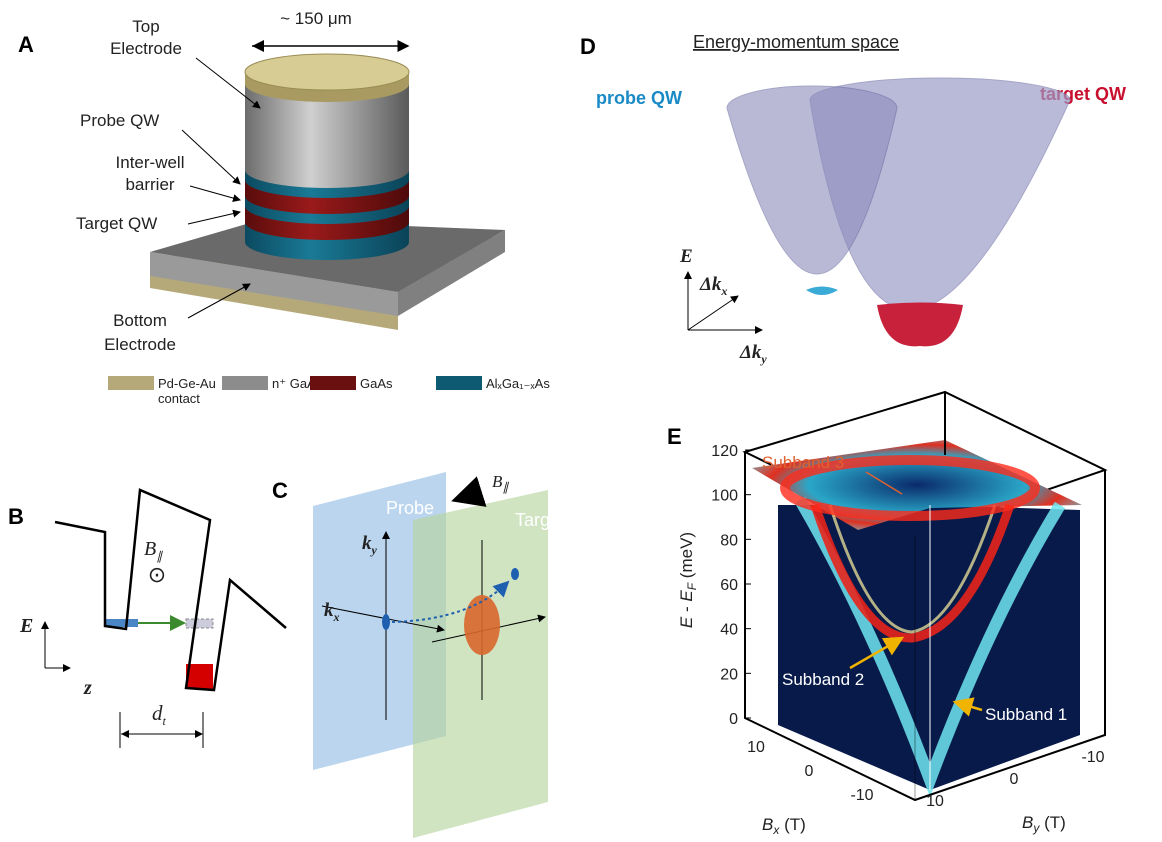  Describe the element at coordinates (729, 674) in the screenshot. I see `y-tick-label: 20` at that location.